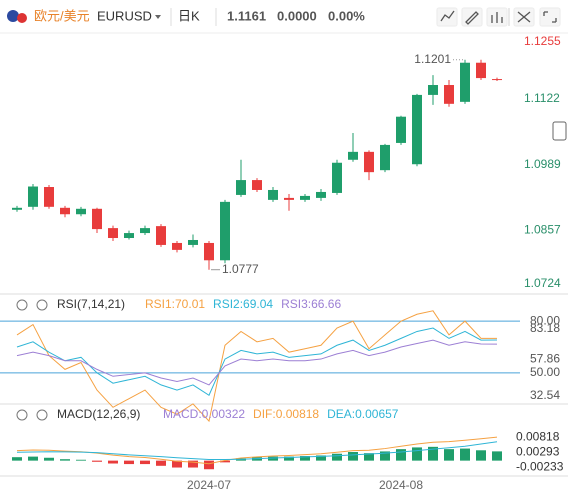 This screenshot has width=568, height=502. What do you see at coordinates (524, 17) in the screenshot?
I see `collapse-icon` at bounding box center [524, 17].